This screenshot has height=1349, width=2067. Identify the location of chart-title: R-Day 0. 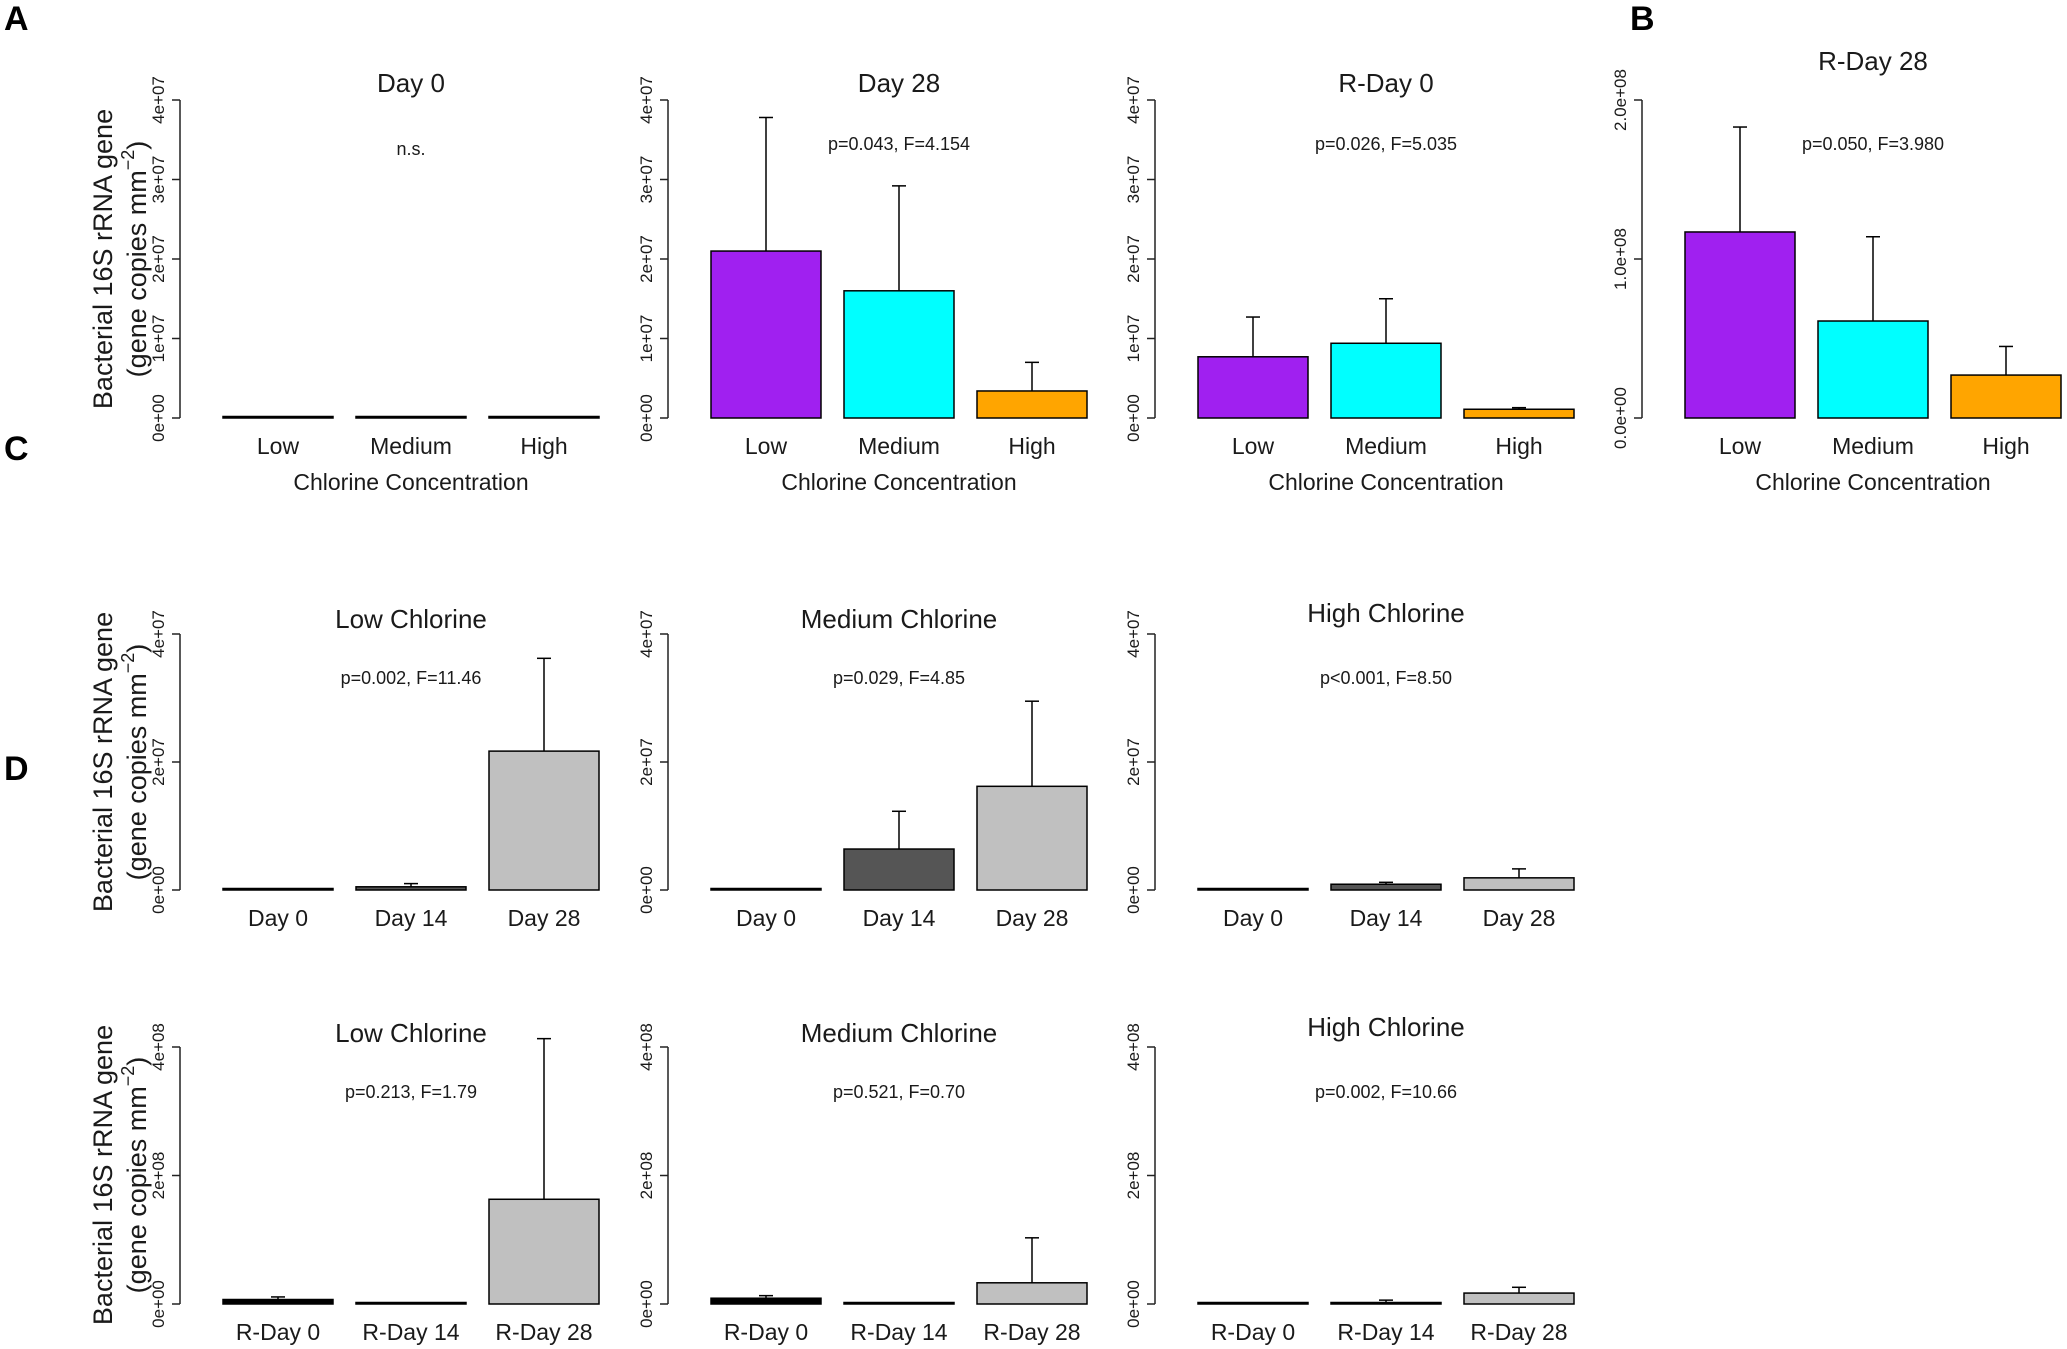
(1385, 83).